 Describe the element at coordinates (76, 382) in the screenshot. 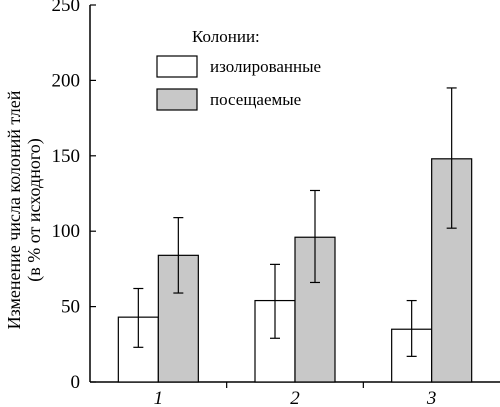

I see `y-tick-label: 0` at that location.